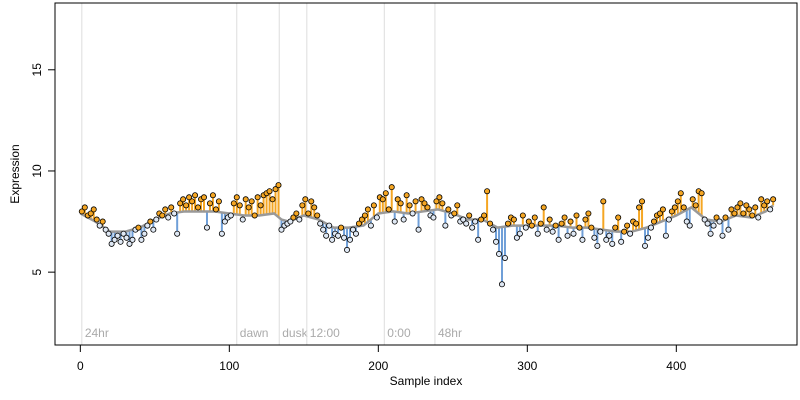 This screenshot has width=800, height=400. I want to click on x-tick-label: 300, so click(527, 366).